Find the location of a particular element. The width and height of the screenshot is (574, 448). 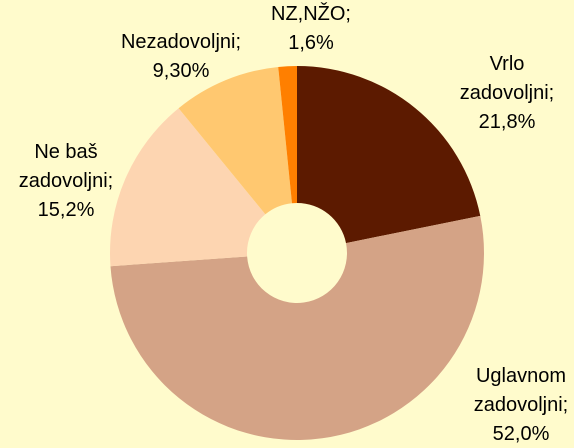

label-line: Ne baš is located at coordinates (65, 152).